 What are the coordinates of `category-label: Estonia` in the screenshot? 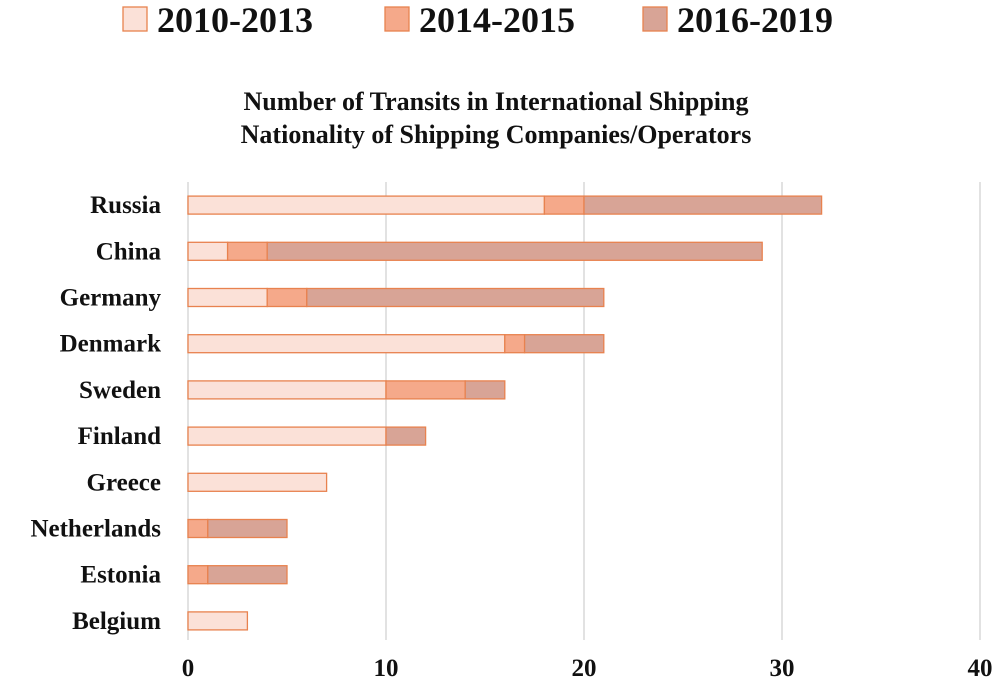 It's located at (120, 575).